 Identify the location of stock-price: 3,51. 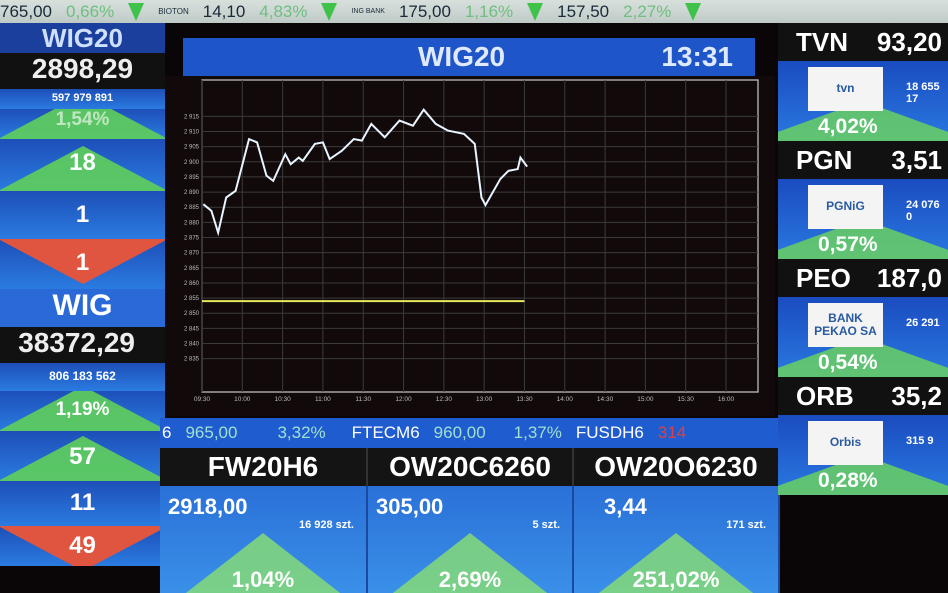
(916, 159).